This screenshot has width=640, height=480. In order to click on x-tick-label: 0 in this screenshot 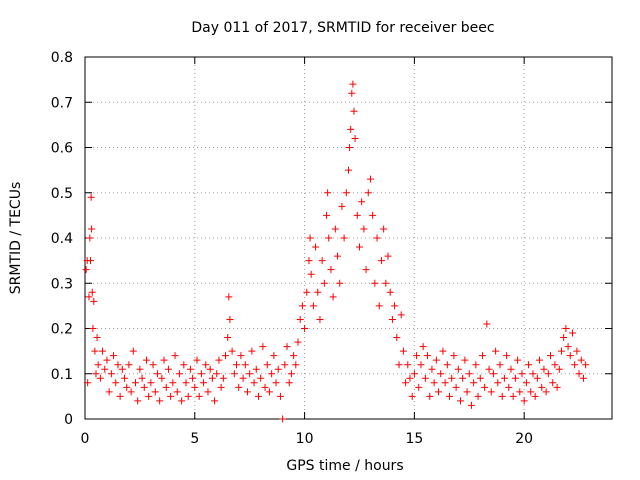, I will do `click(85, 439)`.